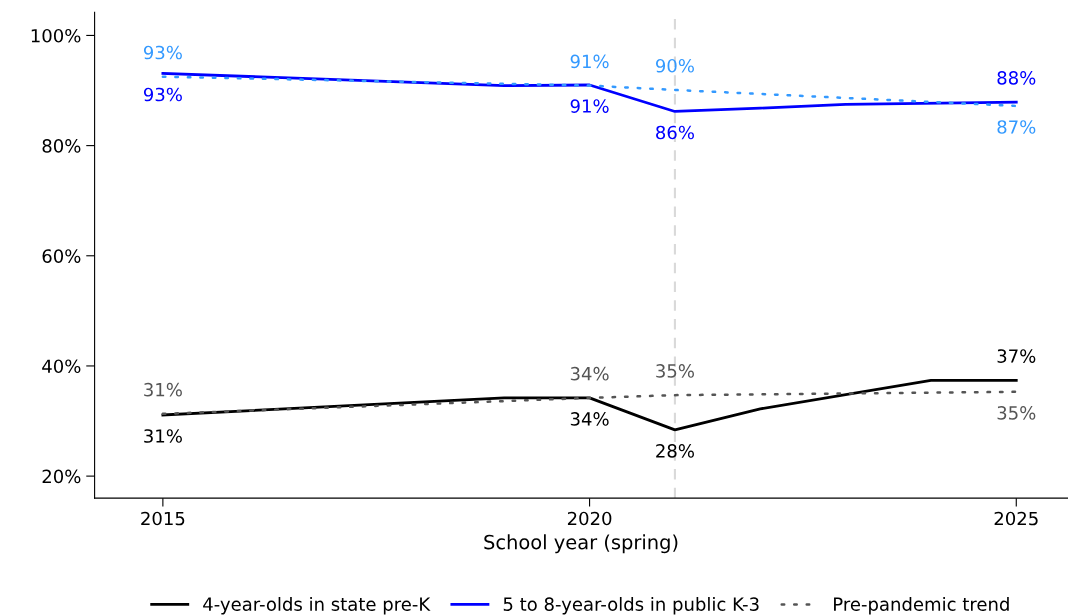 Image resolution: width=1075 pixels, height=615 pixels. Describe the element at coordinates (581, 544) in the screenshot. I see `x-axis-title: School year (spring)` at that location.